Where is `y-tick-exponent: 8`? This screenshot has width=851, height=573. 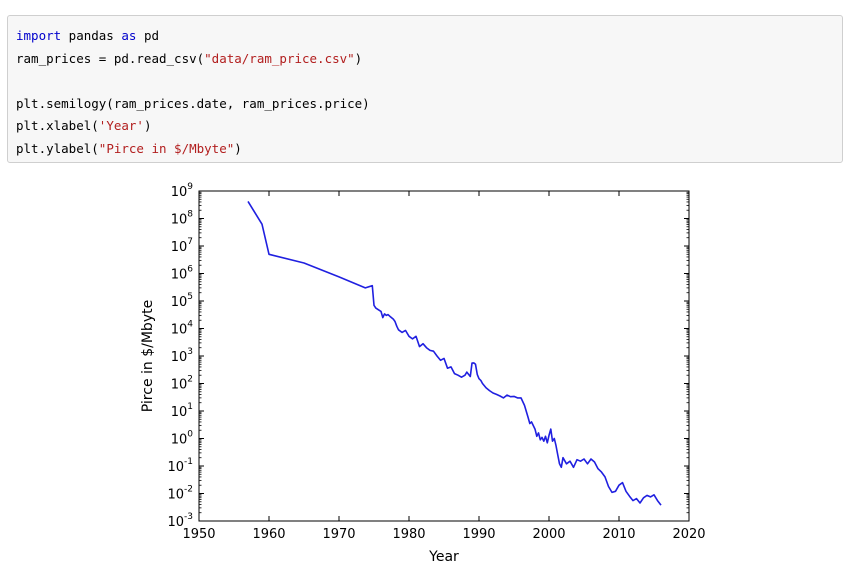
y-tick-exponent: 8 is located at coordinates (190, 215).